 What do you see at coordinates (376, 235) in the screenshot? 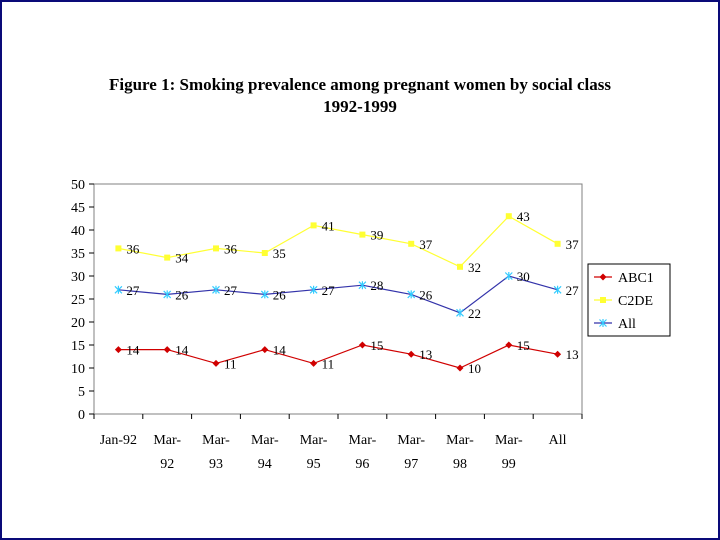
I see `data-label: 39` at bounding box center [376, 235].